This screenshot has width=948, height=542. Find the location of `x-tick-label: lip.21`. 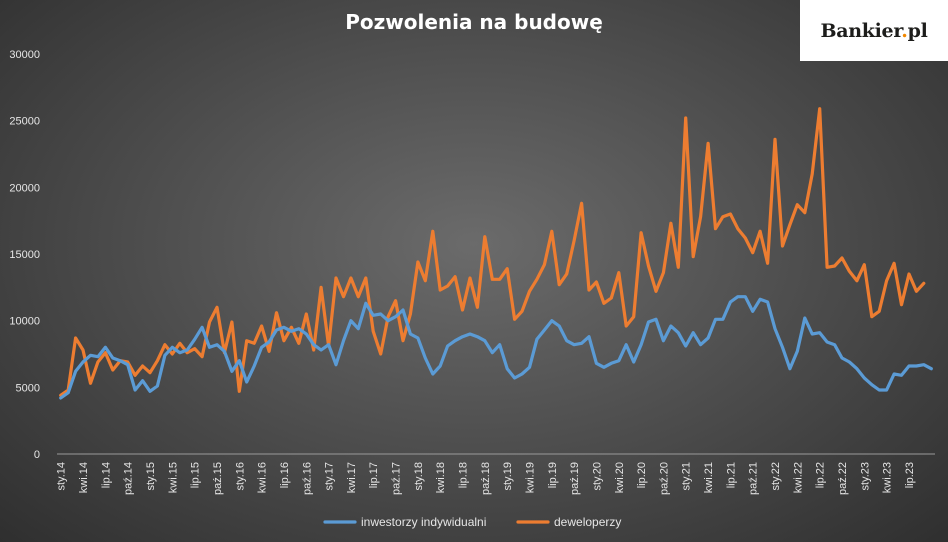

x-tick-label: lip.21 is located at coordinates (731, 475).